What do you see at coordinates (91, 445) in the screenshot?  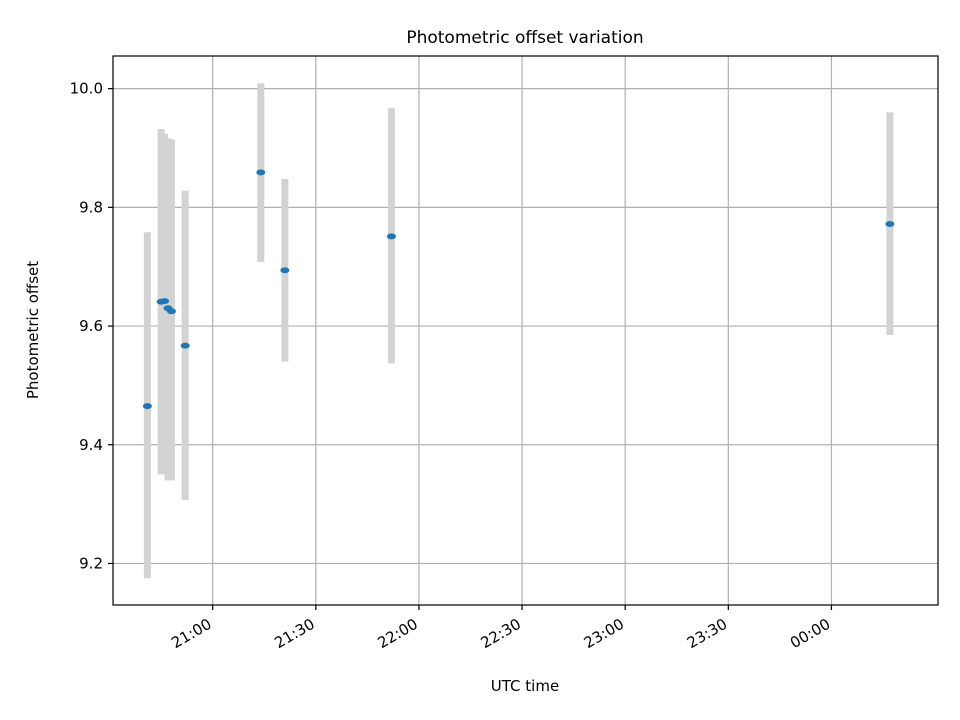 I see `y-tick-label: 9.4` at bounding box center [91, 445].